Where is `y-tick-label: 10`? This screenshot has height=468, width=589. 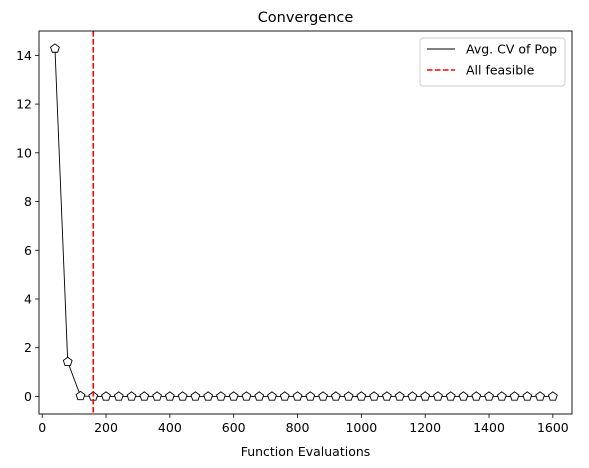
y-tick-label: 10 is located at coordinates (24, 152).